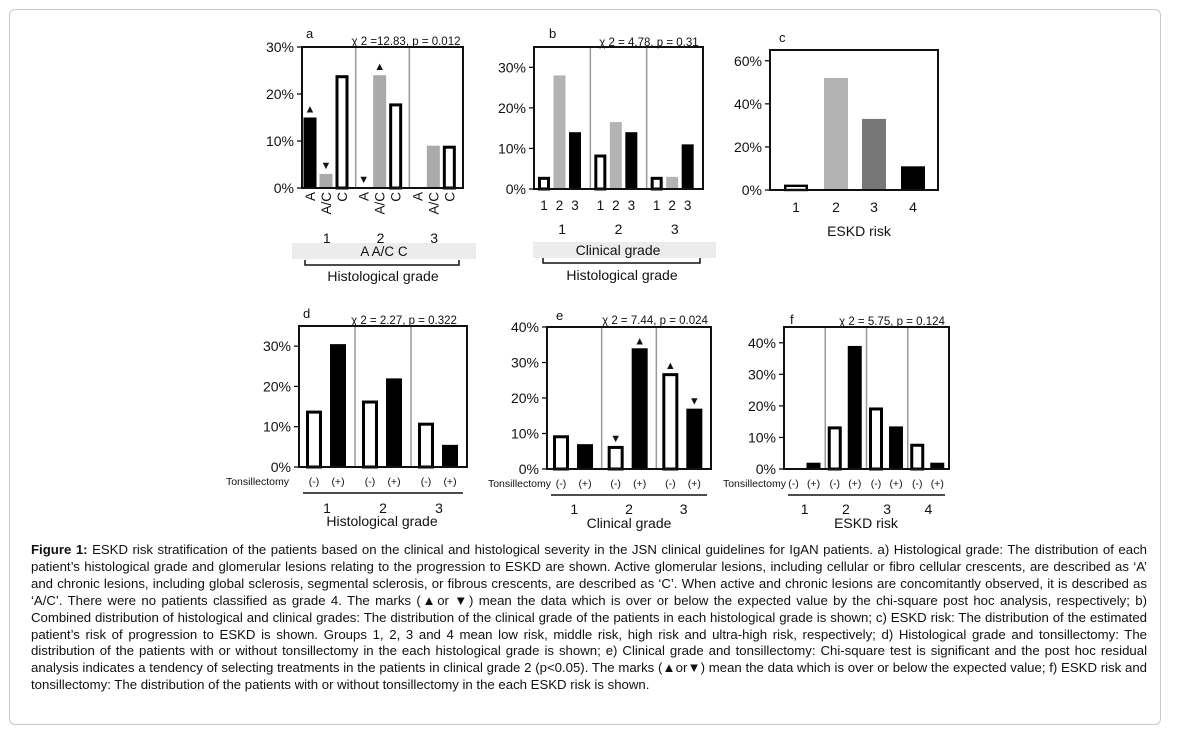  I want to click on x-bracket, so click(621, 261).